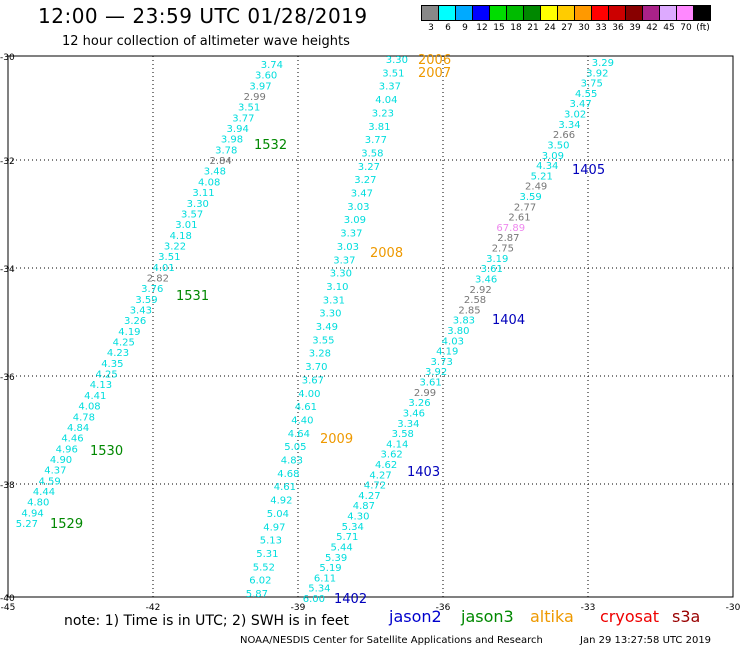 The width and height of the screenshot is (740, 650). What do you see at coordinates (686, 616) in the screenshot?
I see `legend-s3a: s3a` at bounding box center [686, 616].